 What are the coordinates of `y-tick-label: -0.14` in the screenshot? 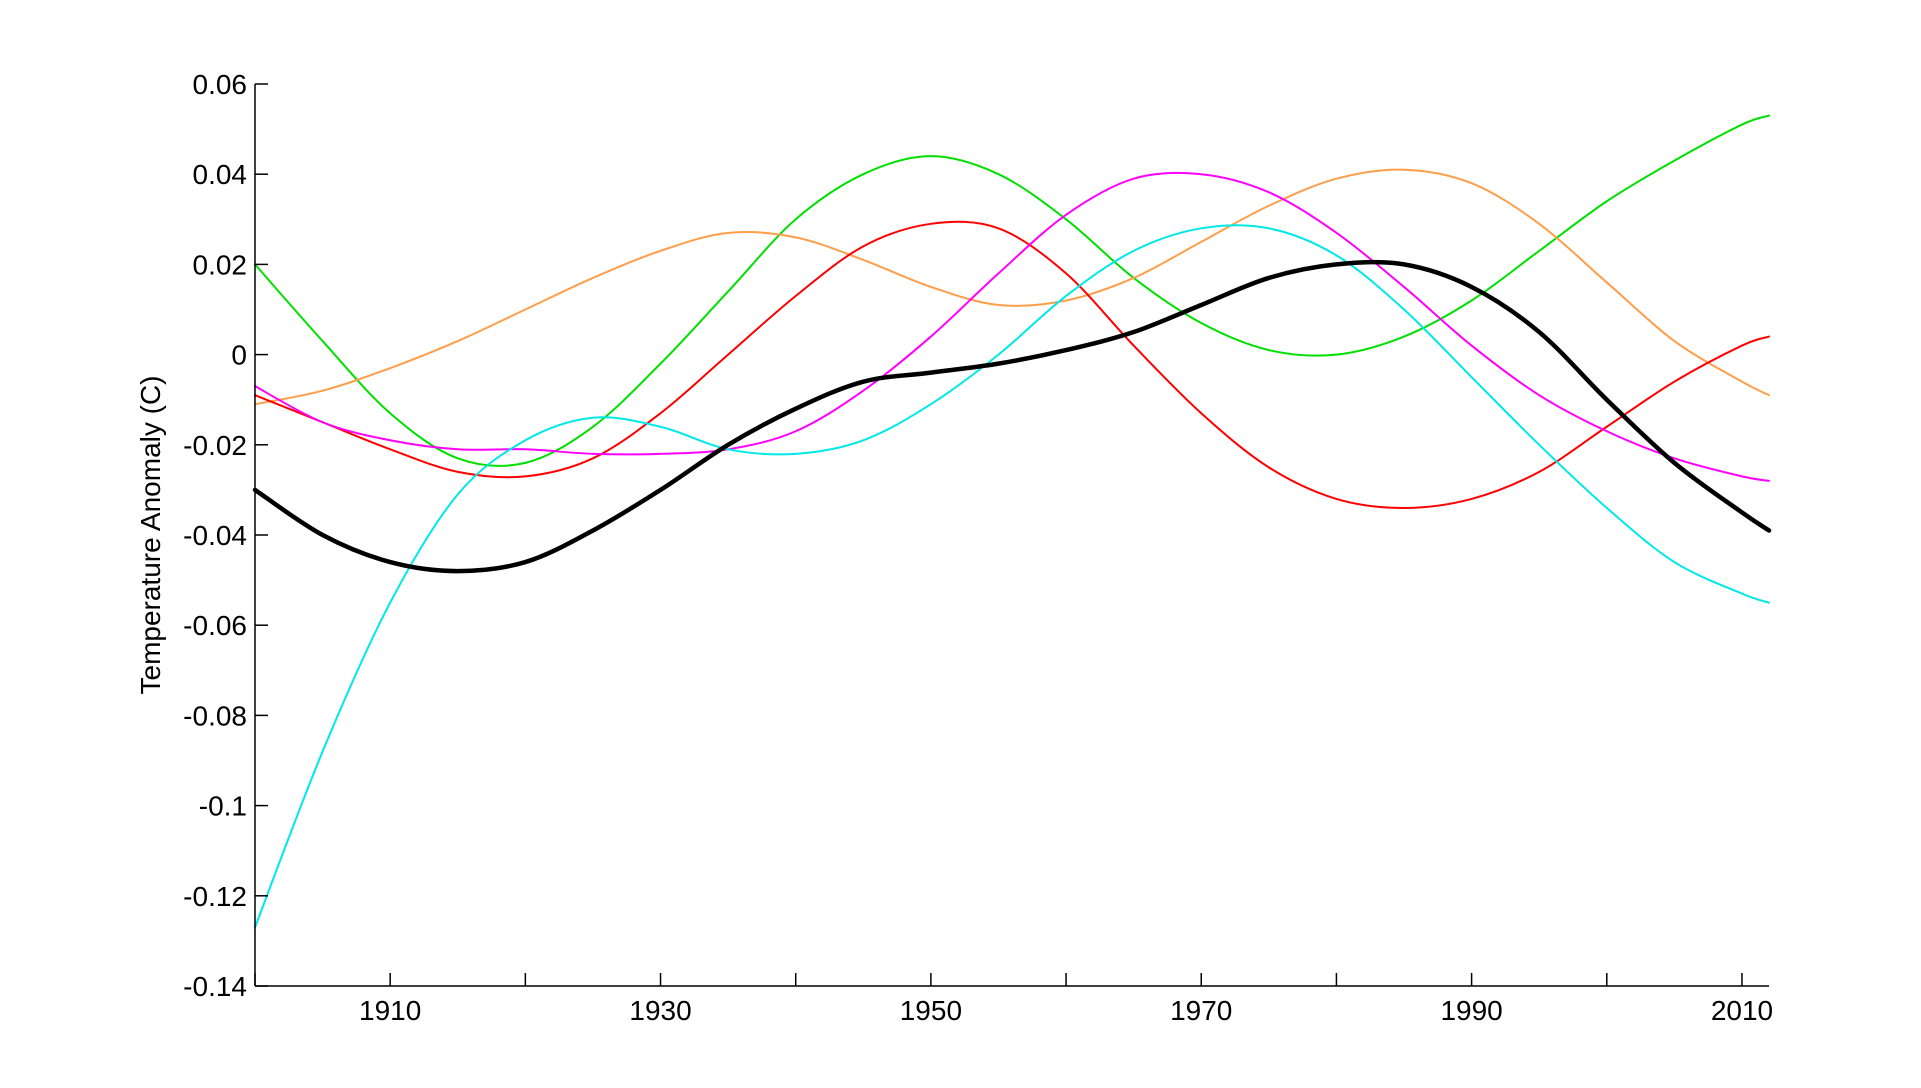 It's located at (215, 986).